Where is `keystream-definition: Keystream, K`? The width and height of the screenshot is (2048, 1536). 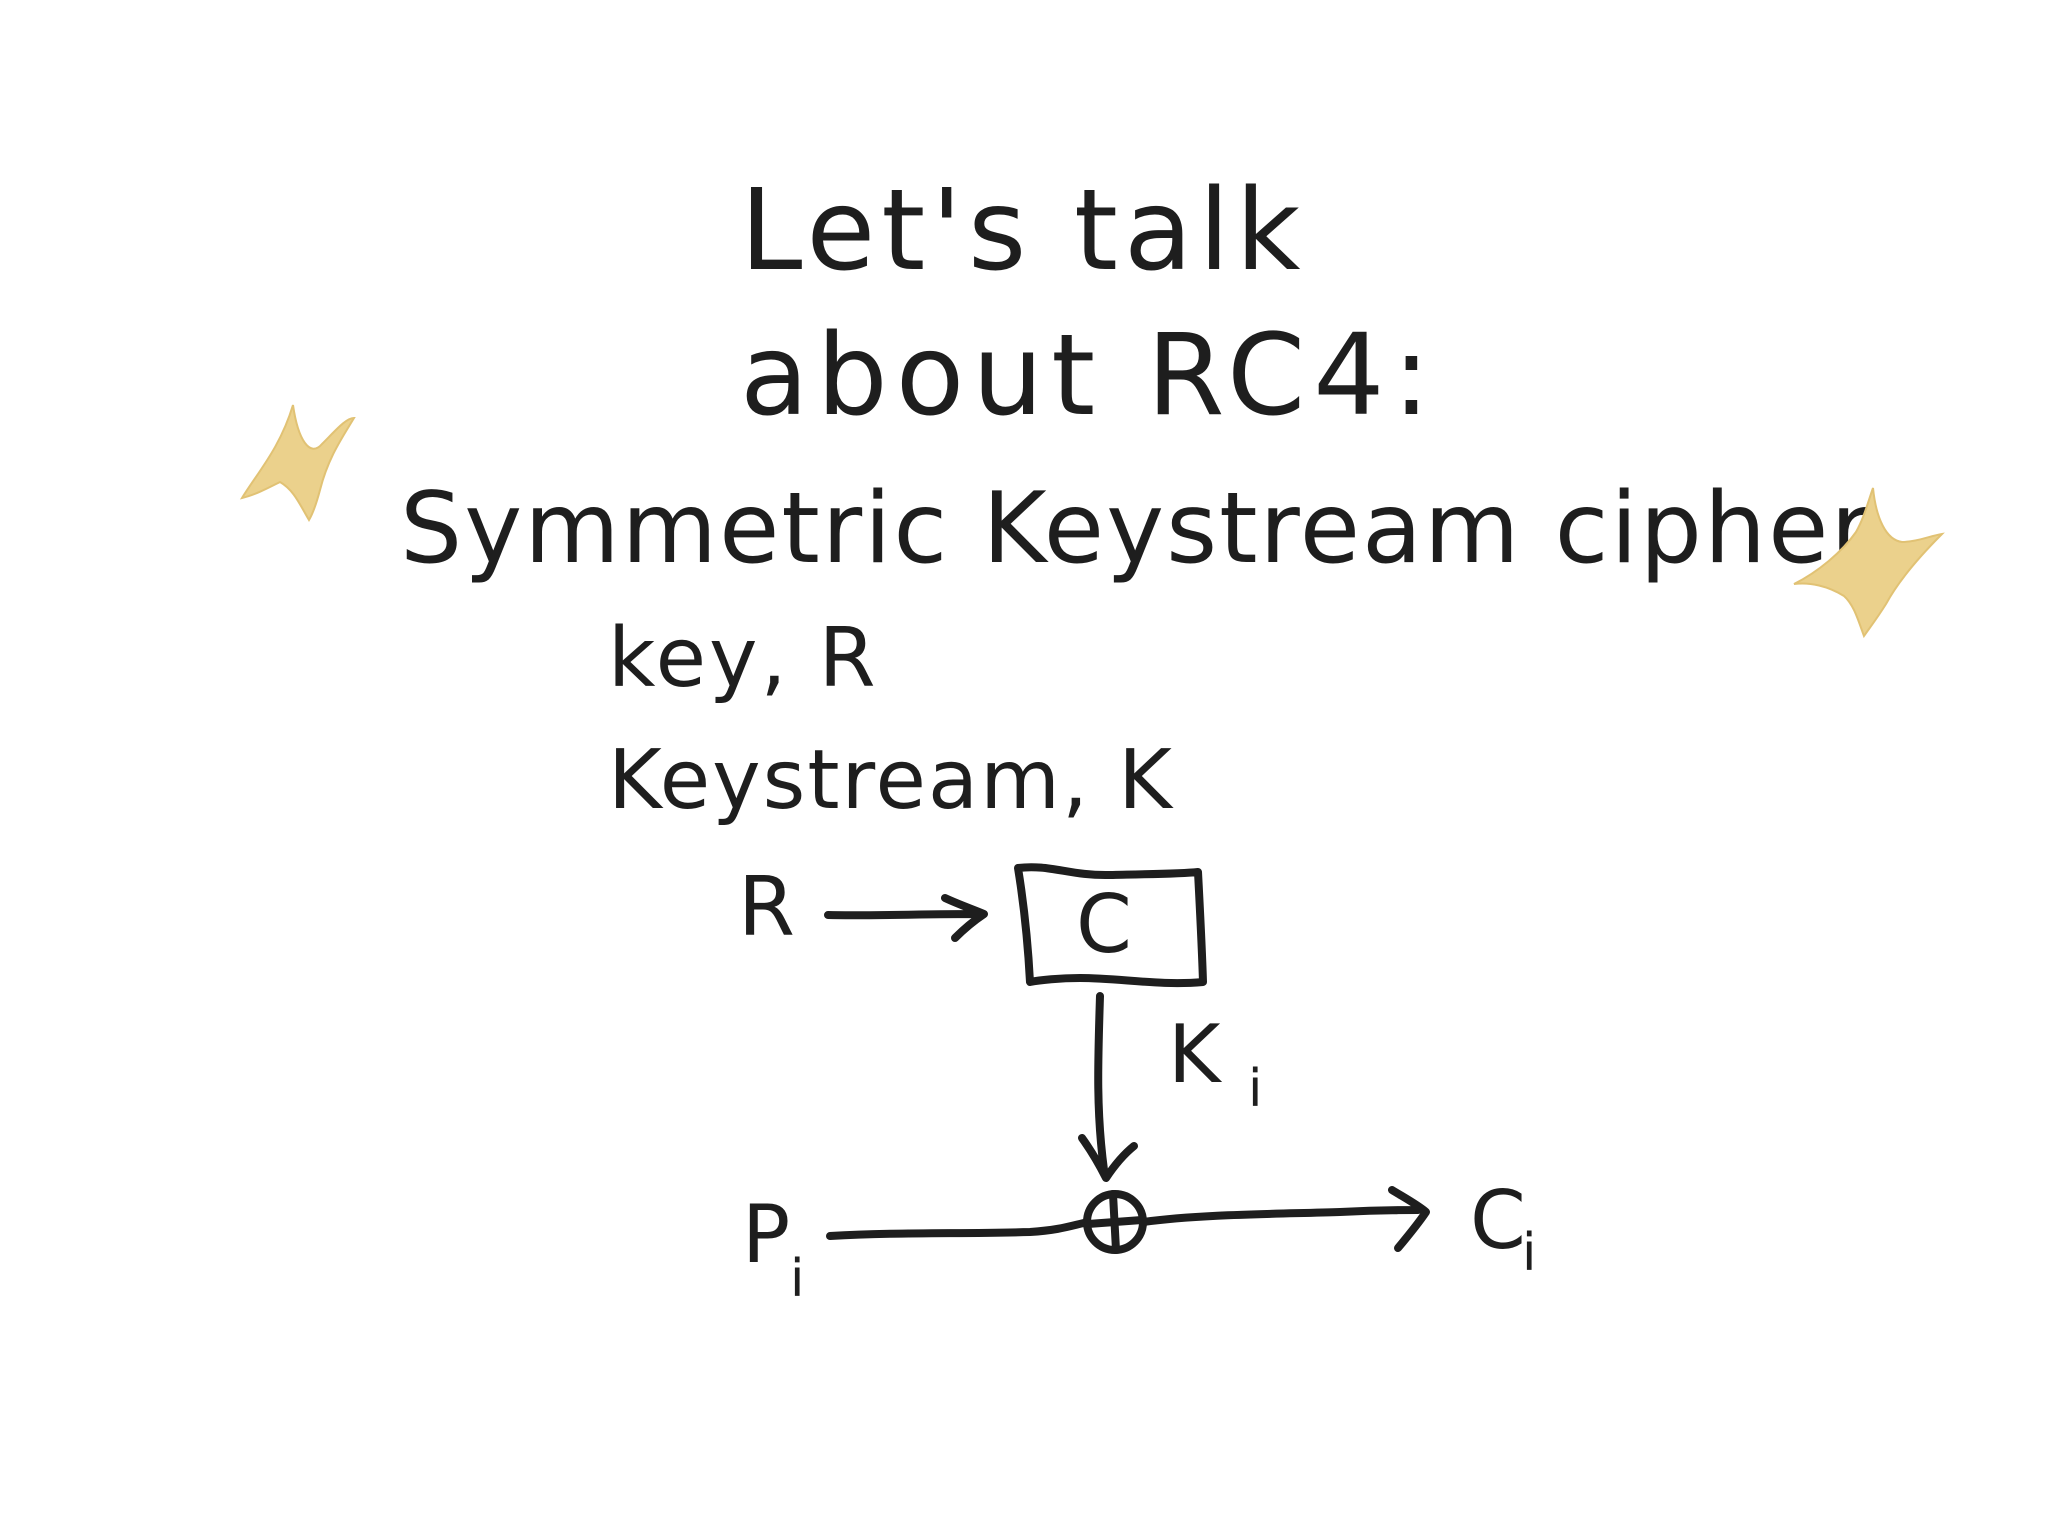 keystream-definition: Keystream, K is located at coordinates (891, 780).